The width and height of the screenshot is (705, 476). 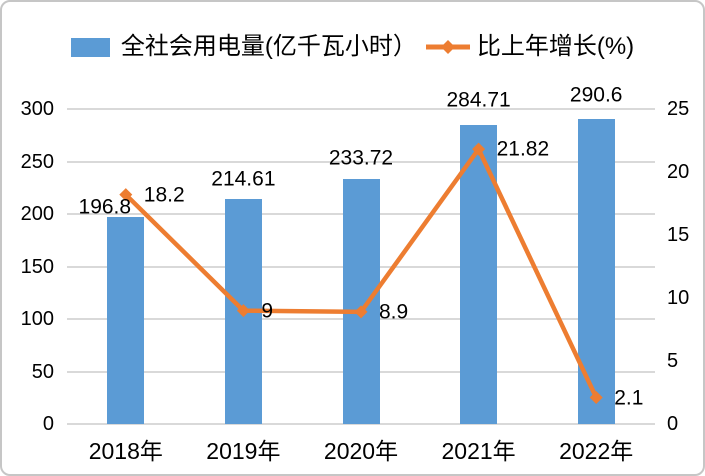 I want to click on left-axis-tick-0: 0, so click(x=48, y=424).